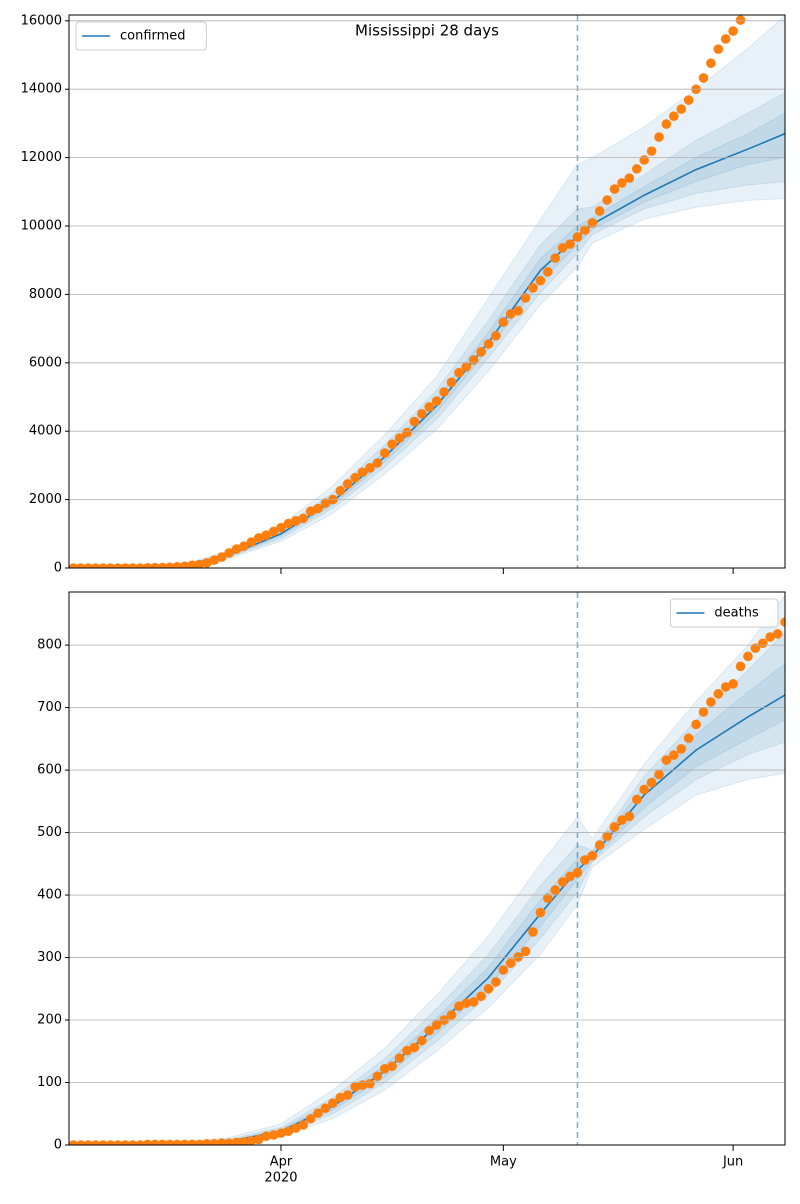 The height and width of the screenshot is (1204, 800). I want to click on y-tick-label: 200, so click(49, 1020).